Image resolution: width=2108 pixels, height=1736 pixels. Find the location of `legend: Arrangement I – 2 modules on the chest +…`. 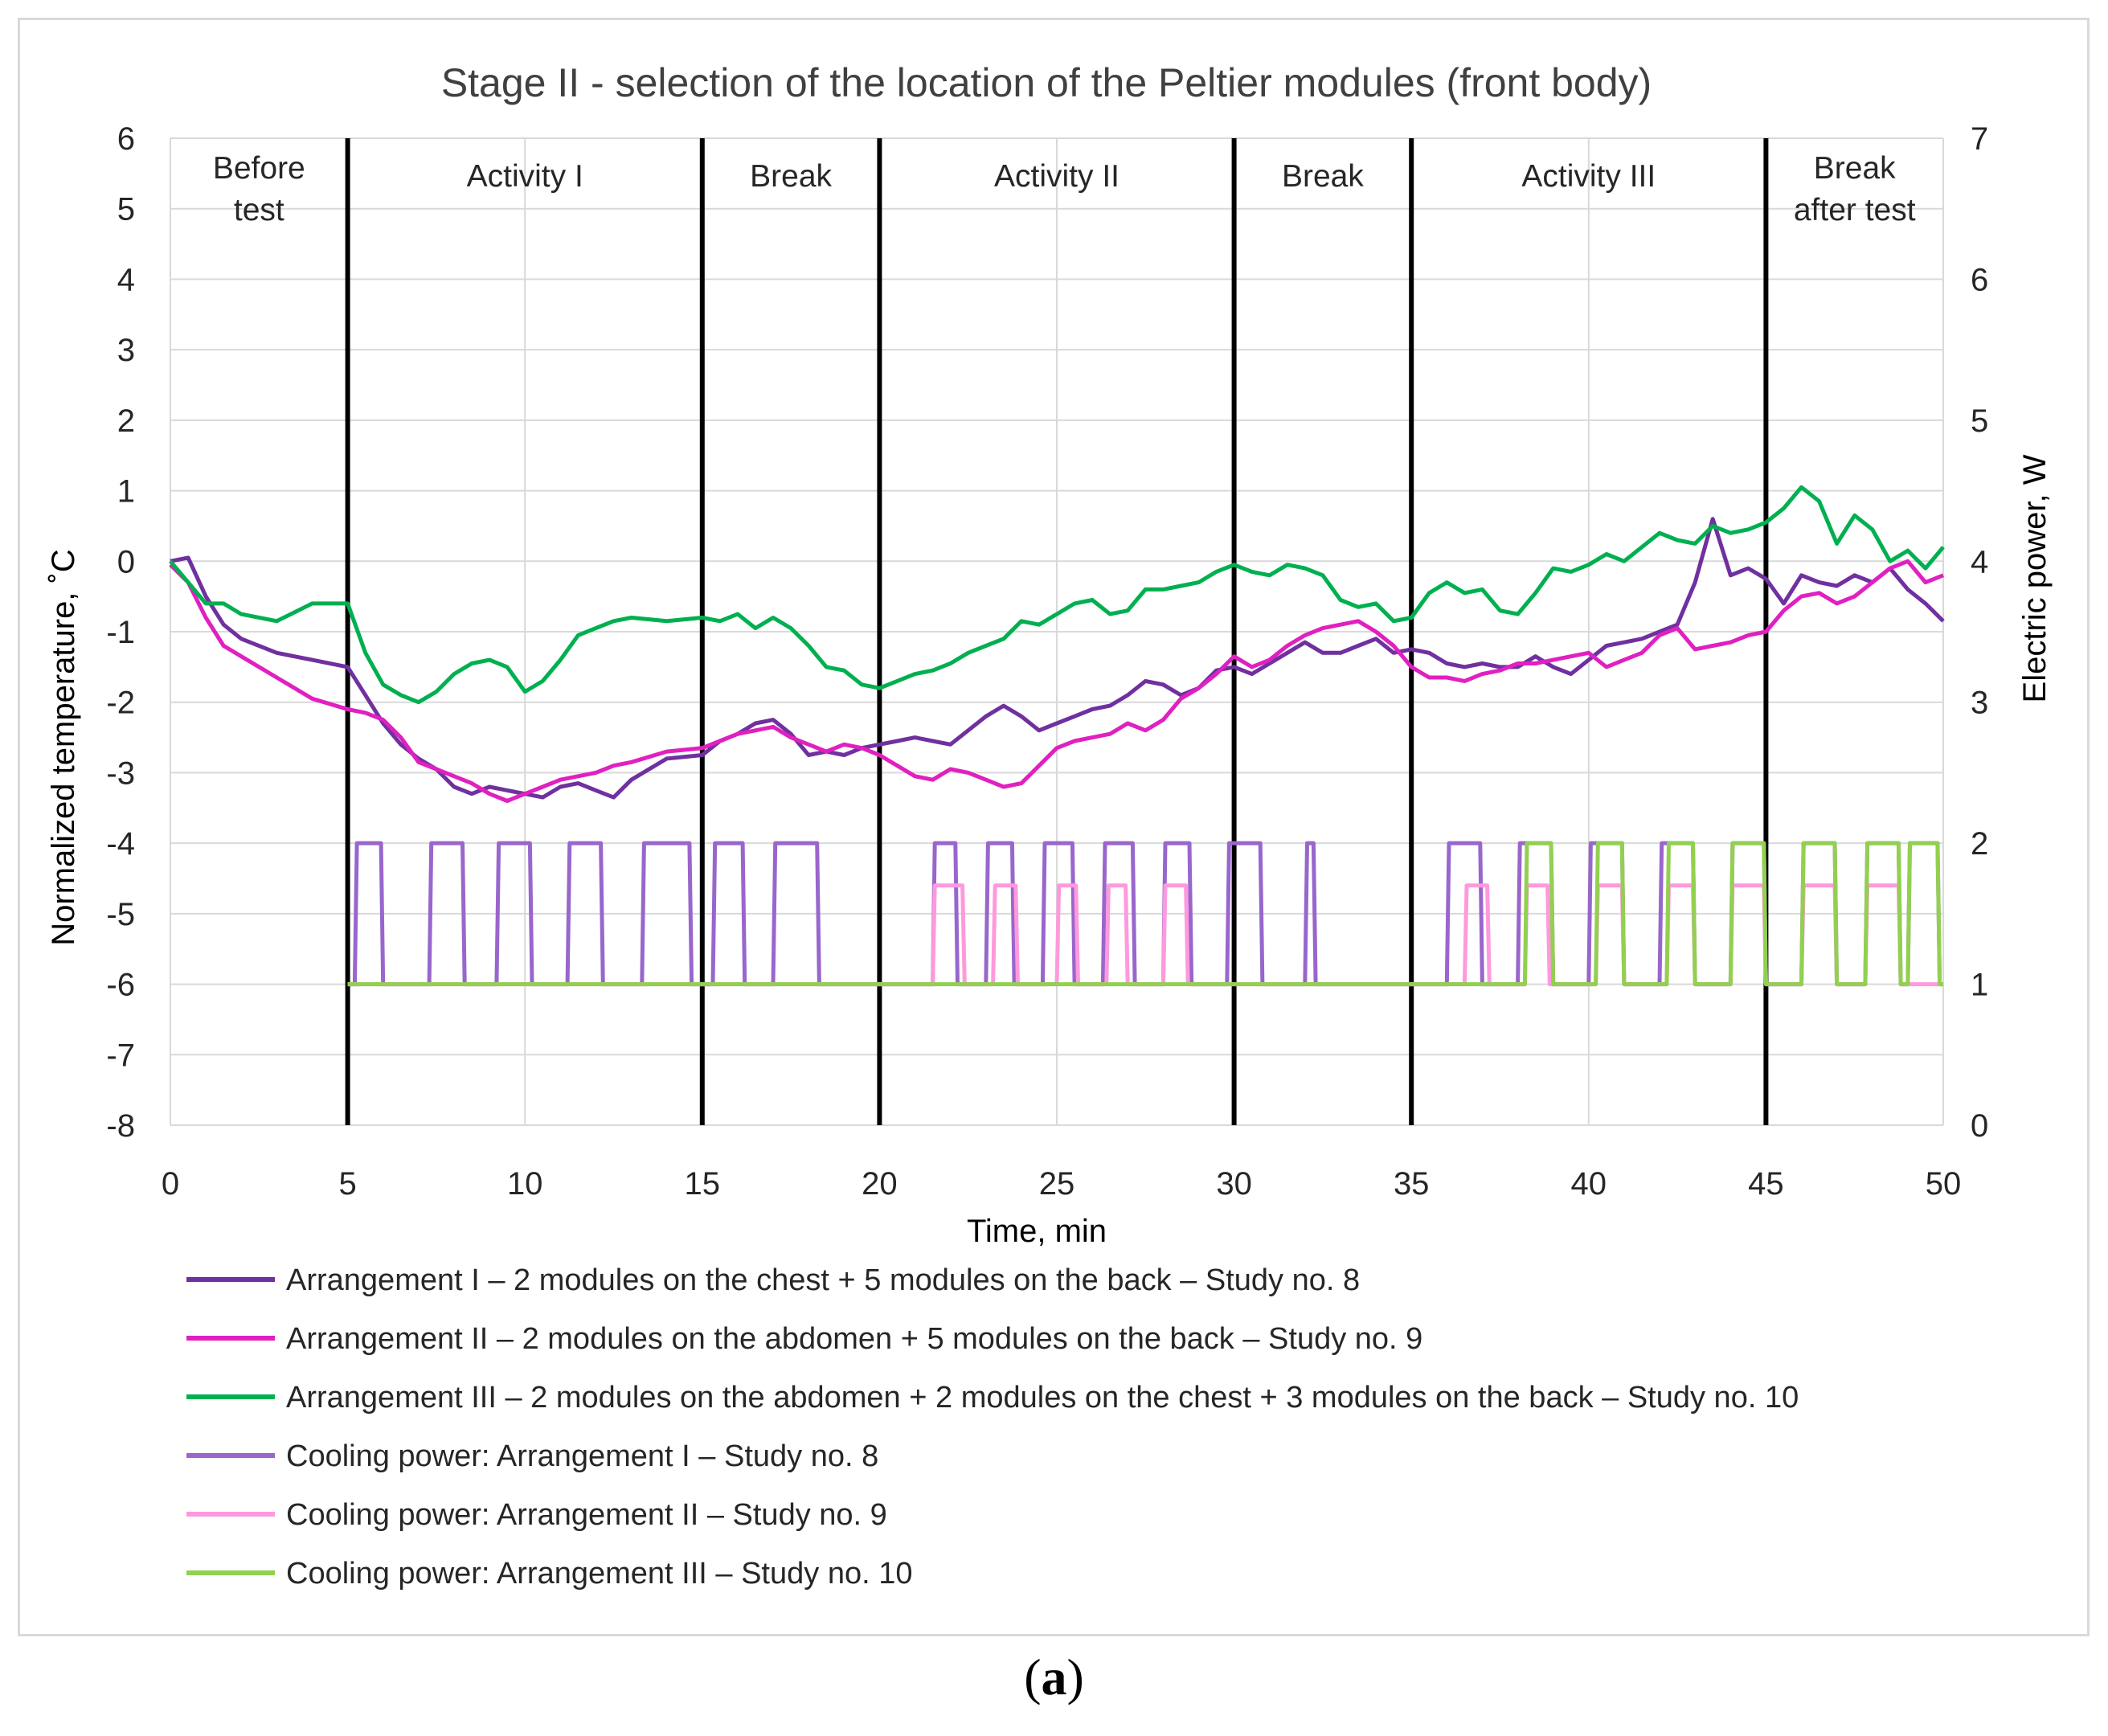

legend: Arrangement I – 2 modules on the chest +… is located at coordinates (993, 1427).